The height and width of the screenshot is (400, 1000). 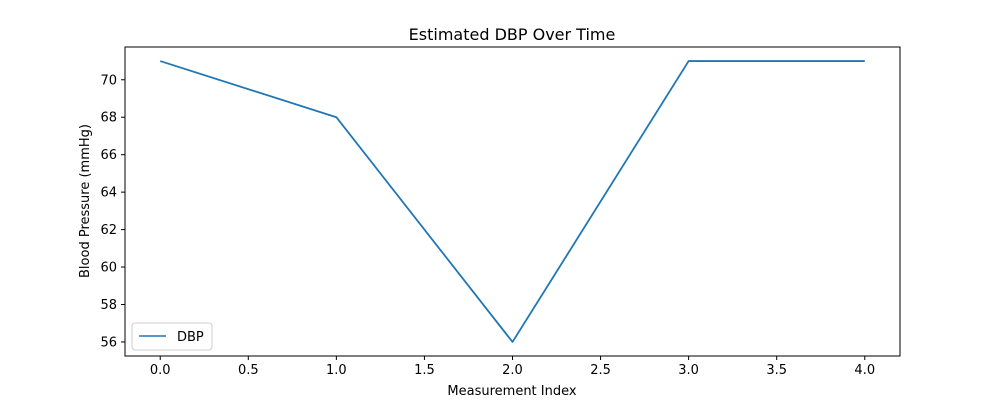 What do you see at coordinates (108, 193) in the screenshot?
I see `y-tick-label: 64` at bounding box center [108, 193].